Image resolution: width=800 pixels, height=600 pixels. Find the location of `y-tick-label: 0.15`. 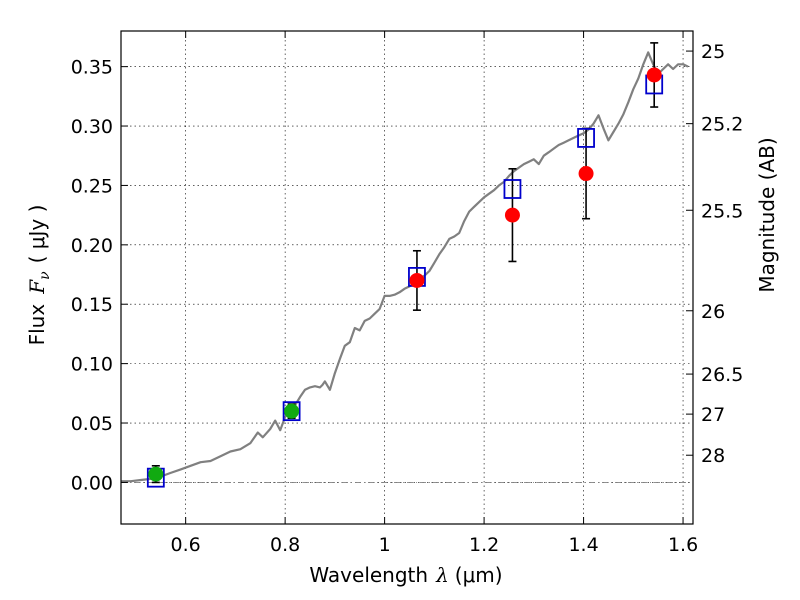

y-tick-label: 0.15 is located at coordinates (92, 305).